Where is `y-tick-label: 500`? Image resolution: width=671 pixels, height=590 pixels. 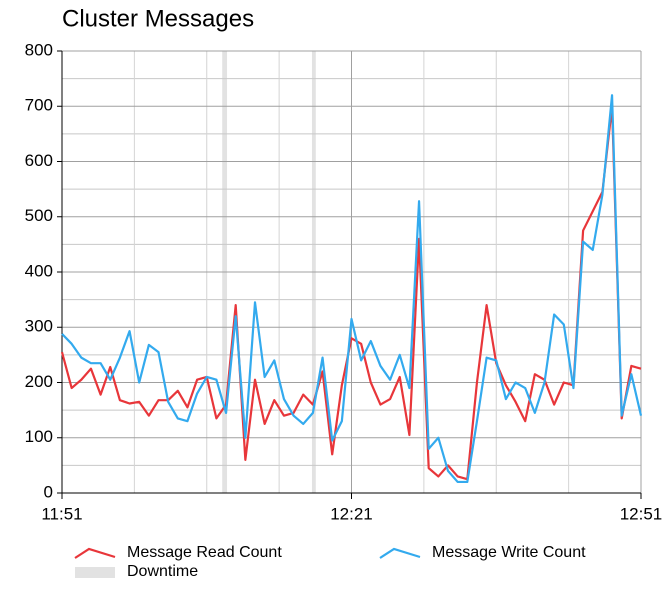
y-tick-label: 500 is located at coordinates (39, 215).